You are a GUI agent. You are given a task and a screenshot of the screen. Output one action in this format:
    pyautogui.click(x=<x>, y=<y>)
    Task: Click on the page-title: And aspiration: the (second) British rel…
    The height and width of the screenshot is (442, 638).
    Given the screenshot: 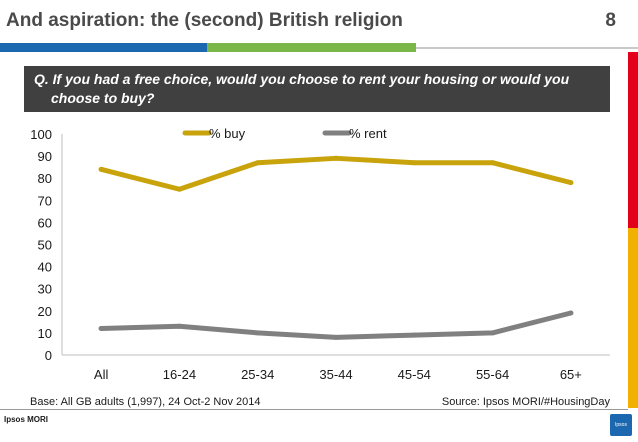 What is the action you would take?
    pyautogui.click(x=204, y=20)
    